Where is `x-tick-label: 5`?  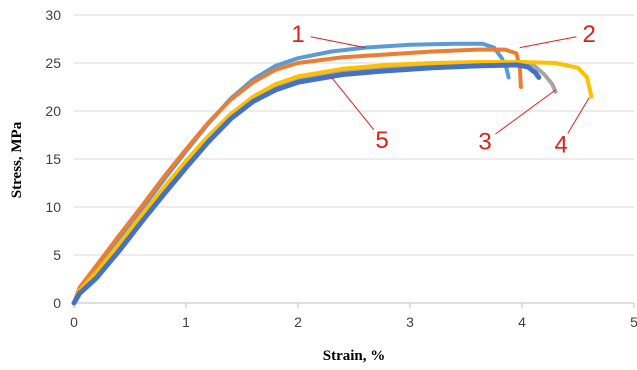 x-tick-label: 5 is located at coordinates (633, 322).